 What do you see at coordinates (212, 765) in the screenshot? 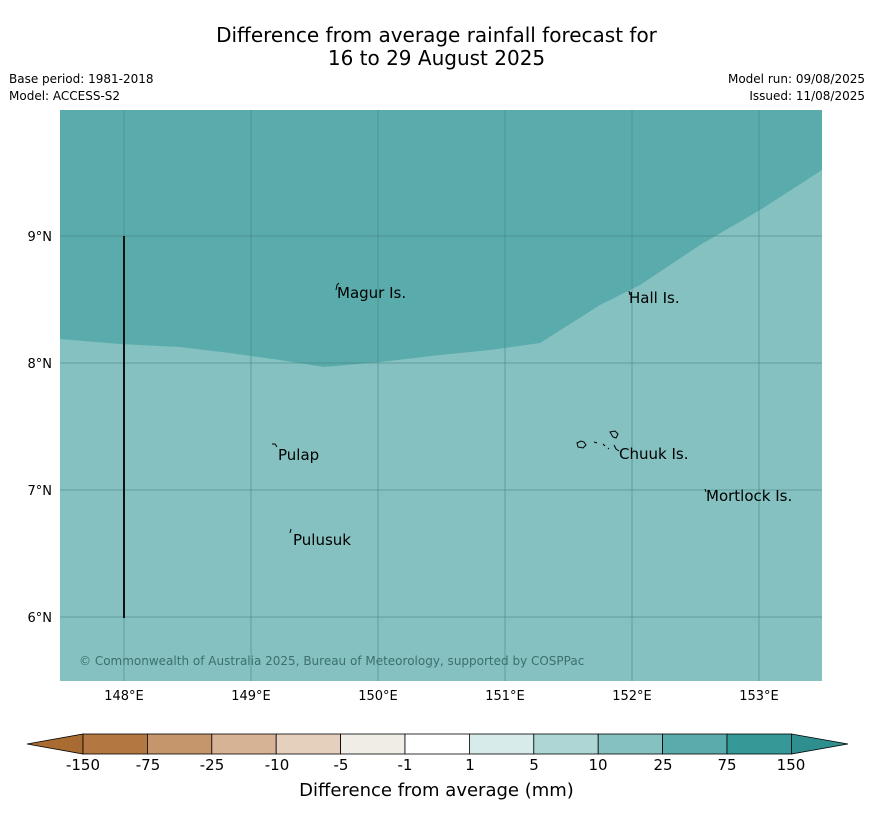
I see `colorbar-label: -25` at bounding box center [212, 765].